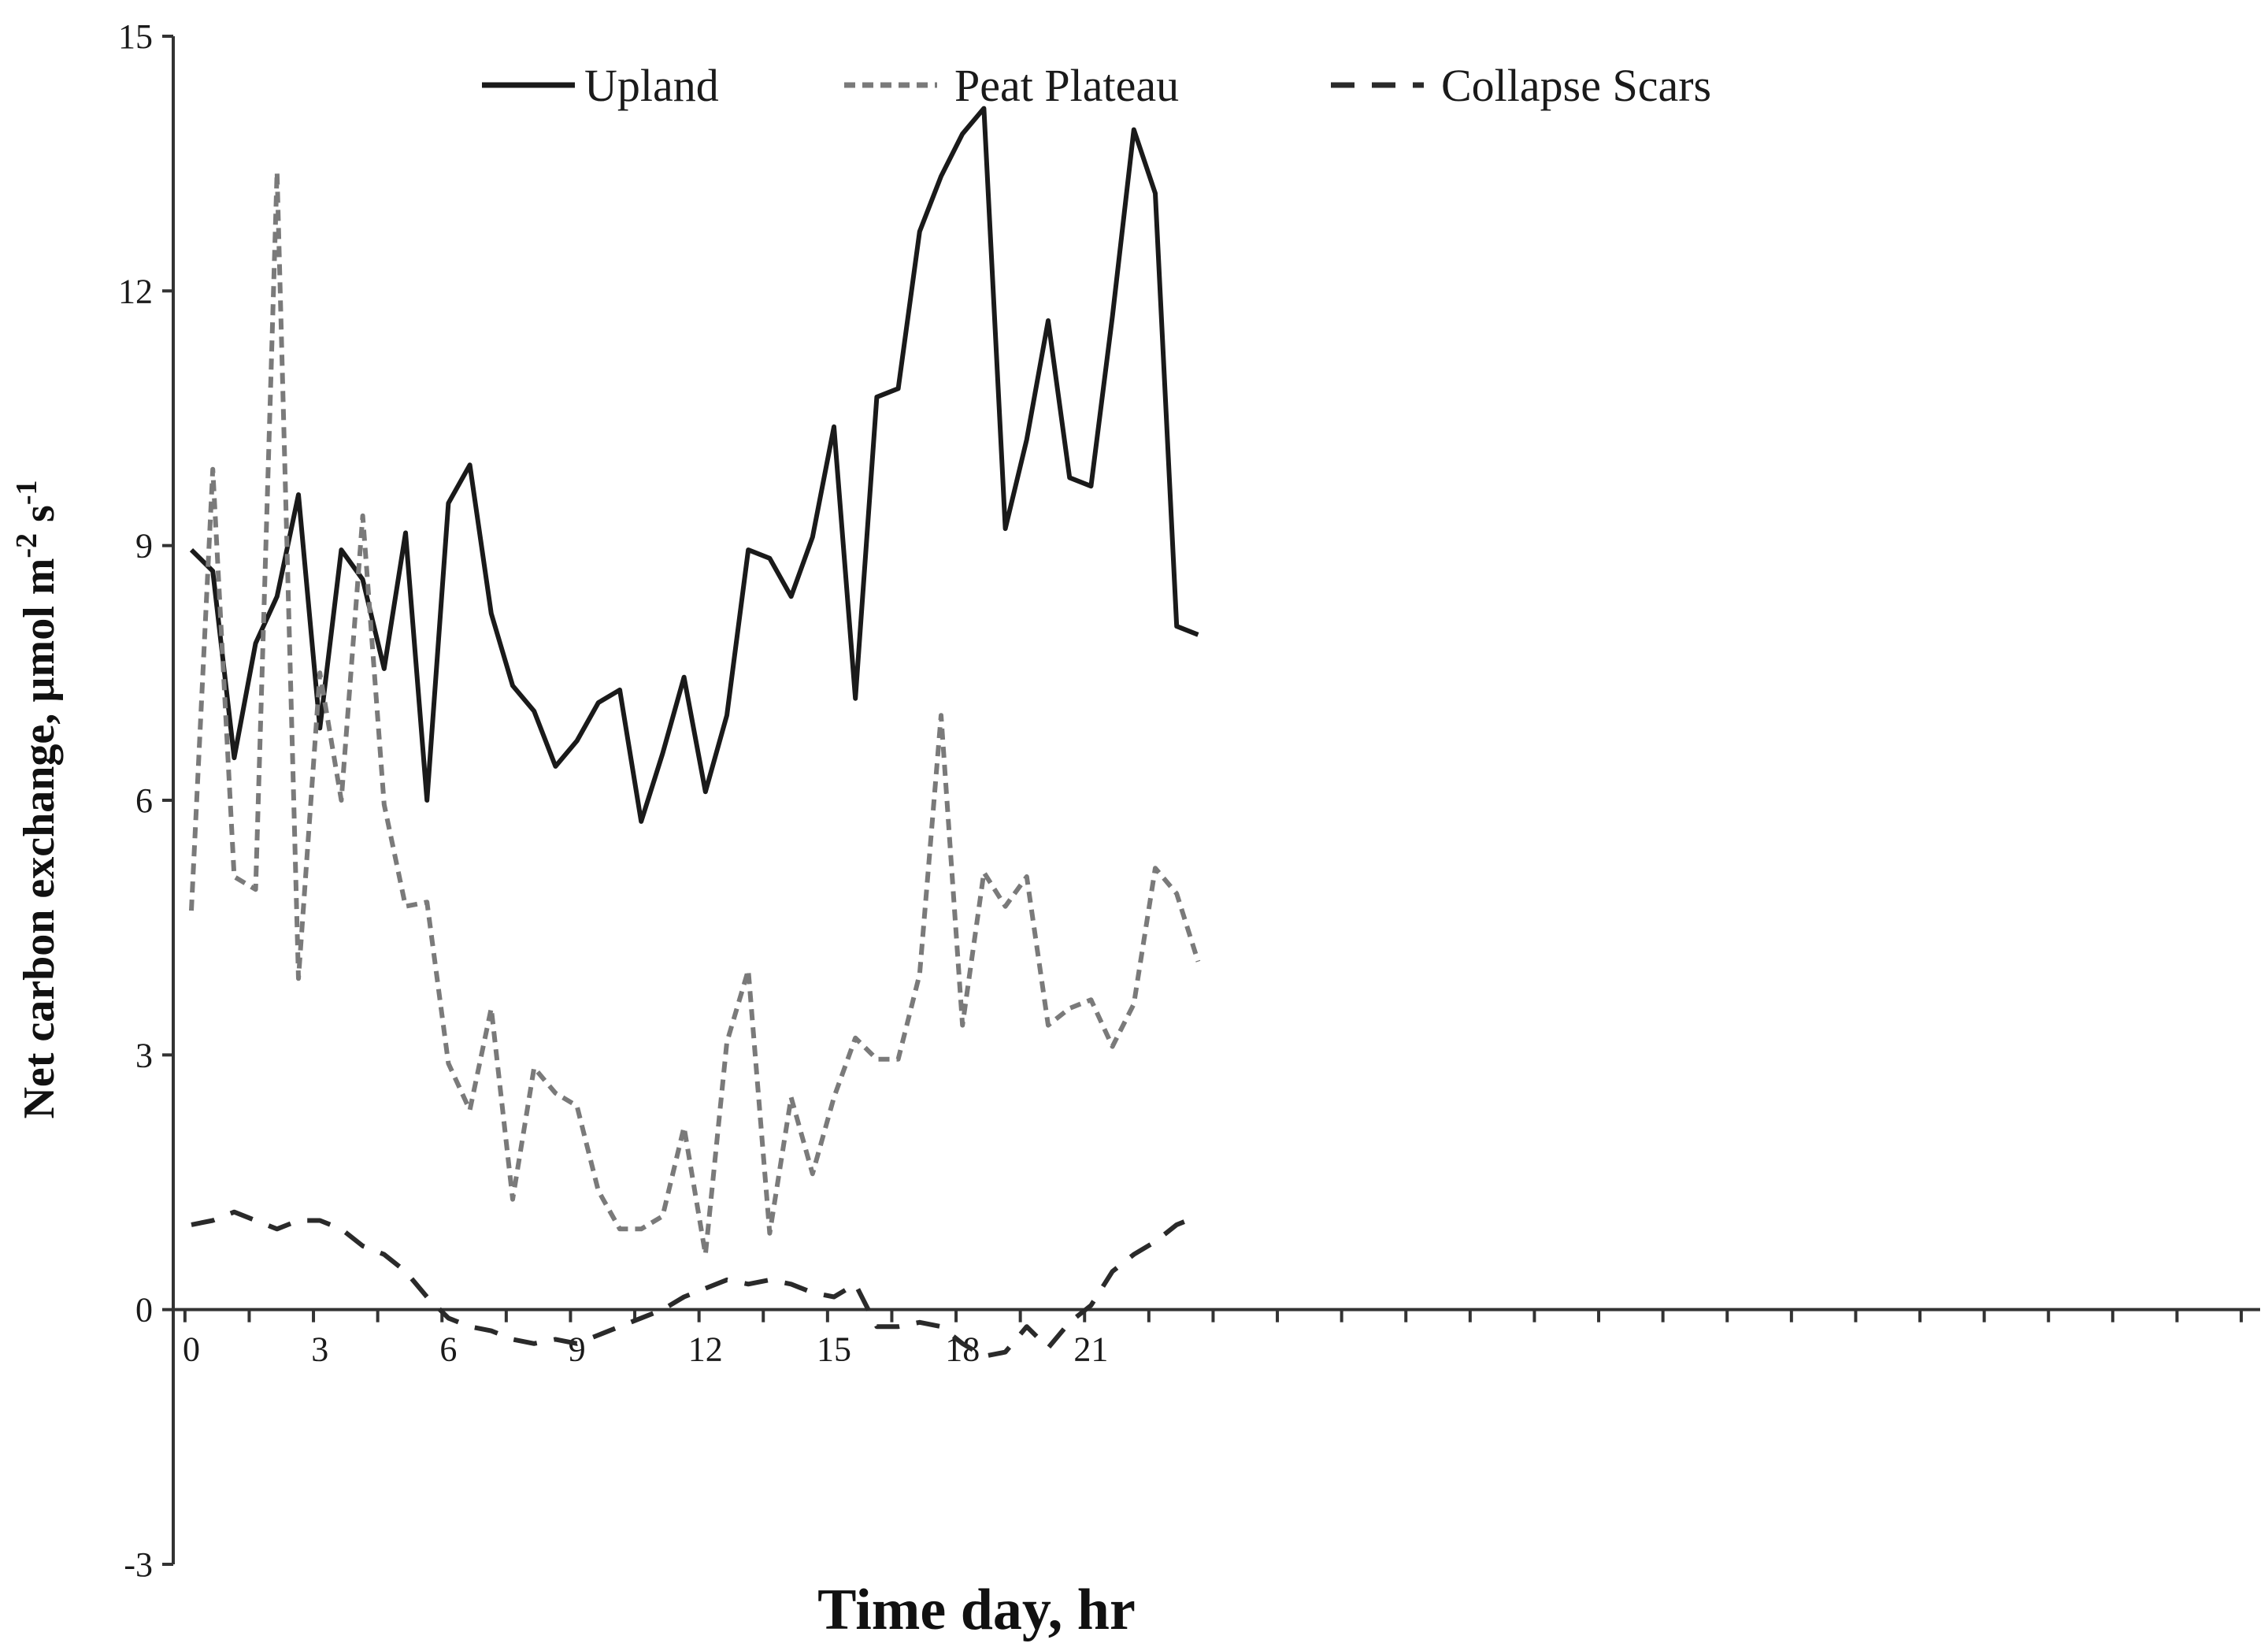 The height and width of the screenshot is (1647, 2268). I want to click on y-tick-label: 12, so click(135, 291).